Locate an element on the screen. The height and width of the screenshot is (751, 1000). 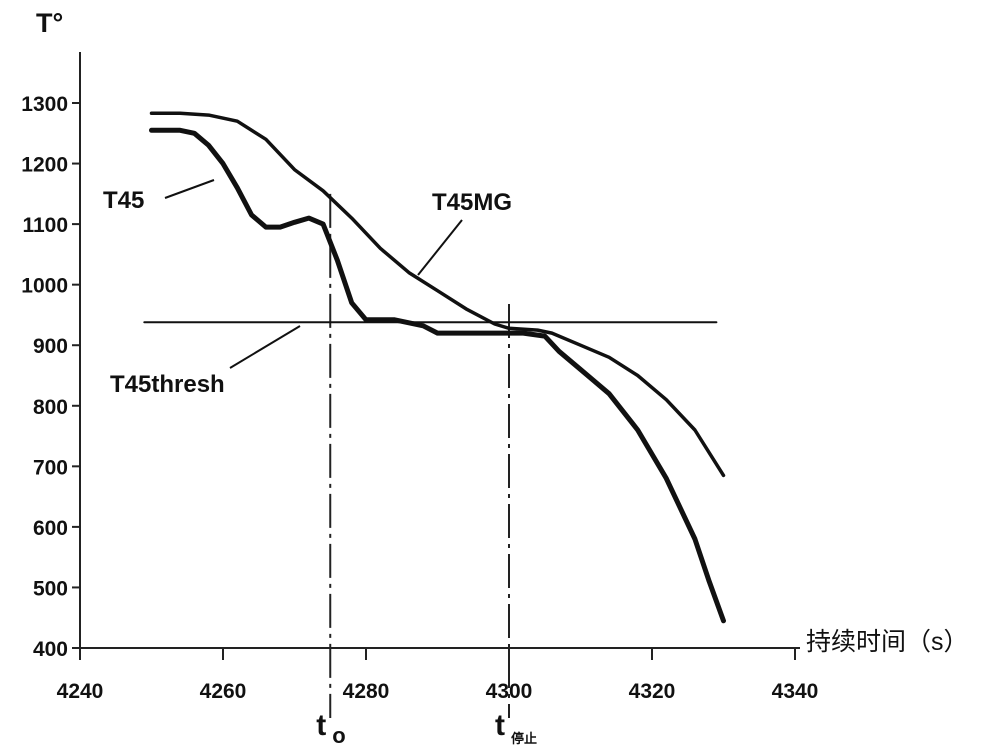
x-tick-label: 4320 is located at coordinates (652, 691).